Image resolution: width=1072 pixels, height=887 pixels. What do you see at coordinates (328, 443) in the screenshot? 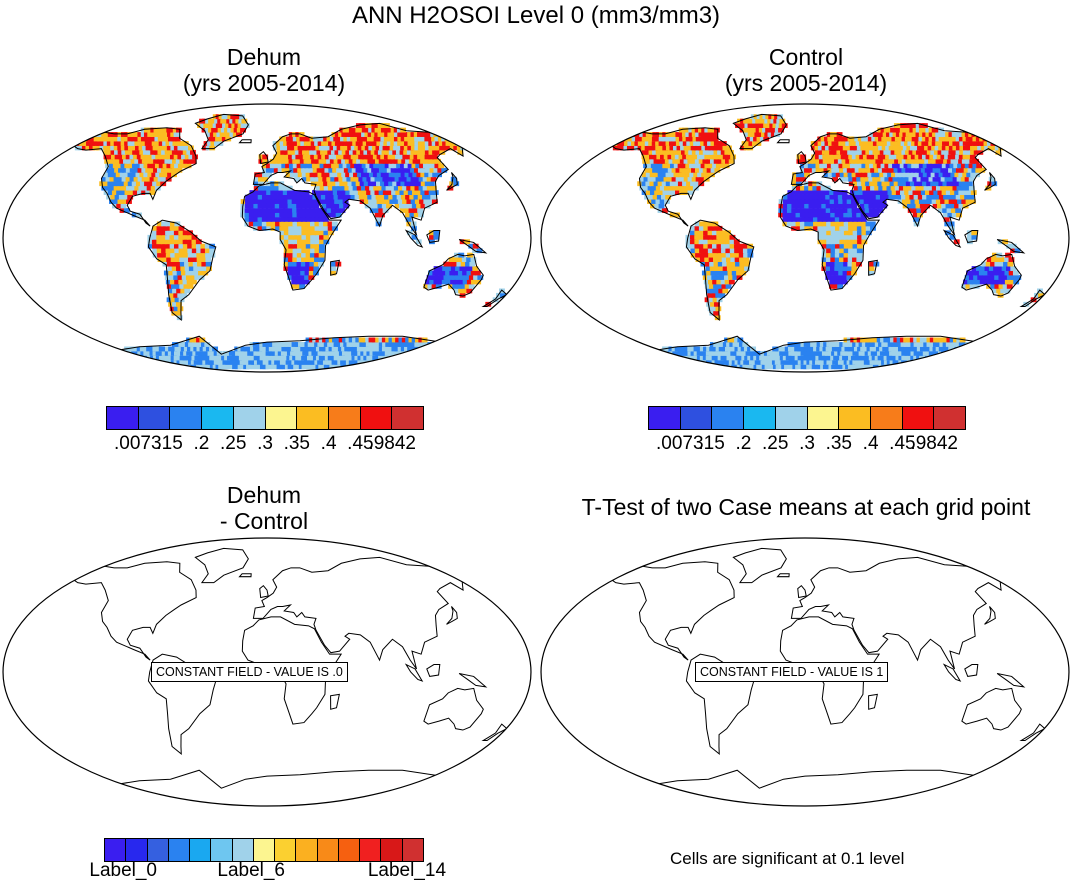
I see `colorbar-dehum-tick-label: .4` at bounding box center [328, 443].